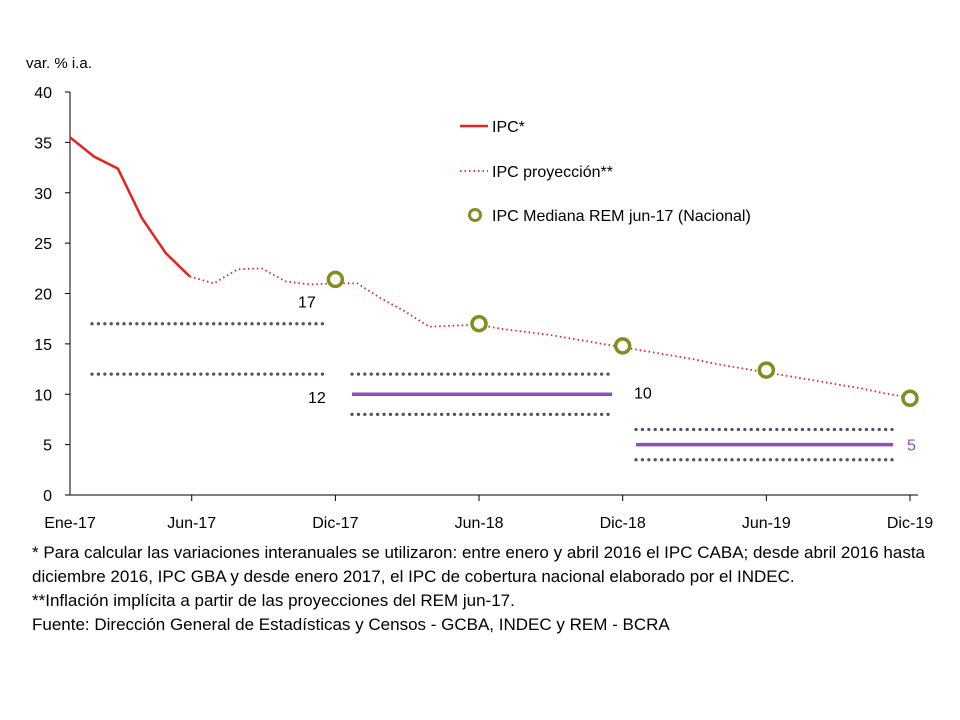 The width and height of the screenshot is (960, 720). Describe the element at coordinates (47, 446) in the screenshot. I see `y-tick-label: 5` at that location.